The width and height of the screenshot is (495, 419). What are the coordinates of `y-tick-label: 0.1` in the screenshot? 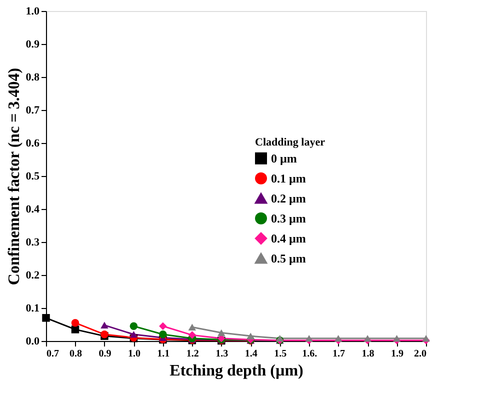 It's located at (33, 308).